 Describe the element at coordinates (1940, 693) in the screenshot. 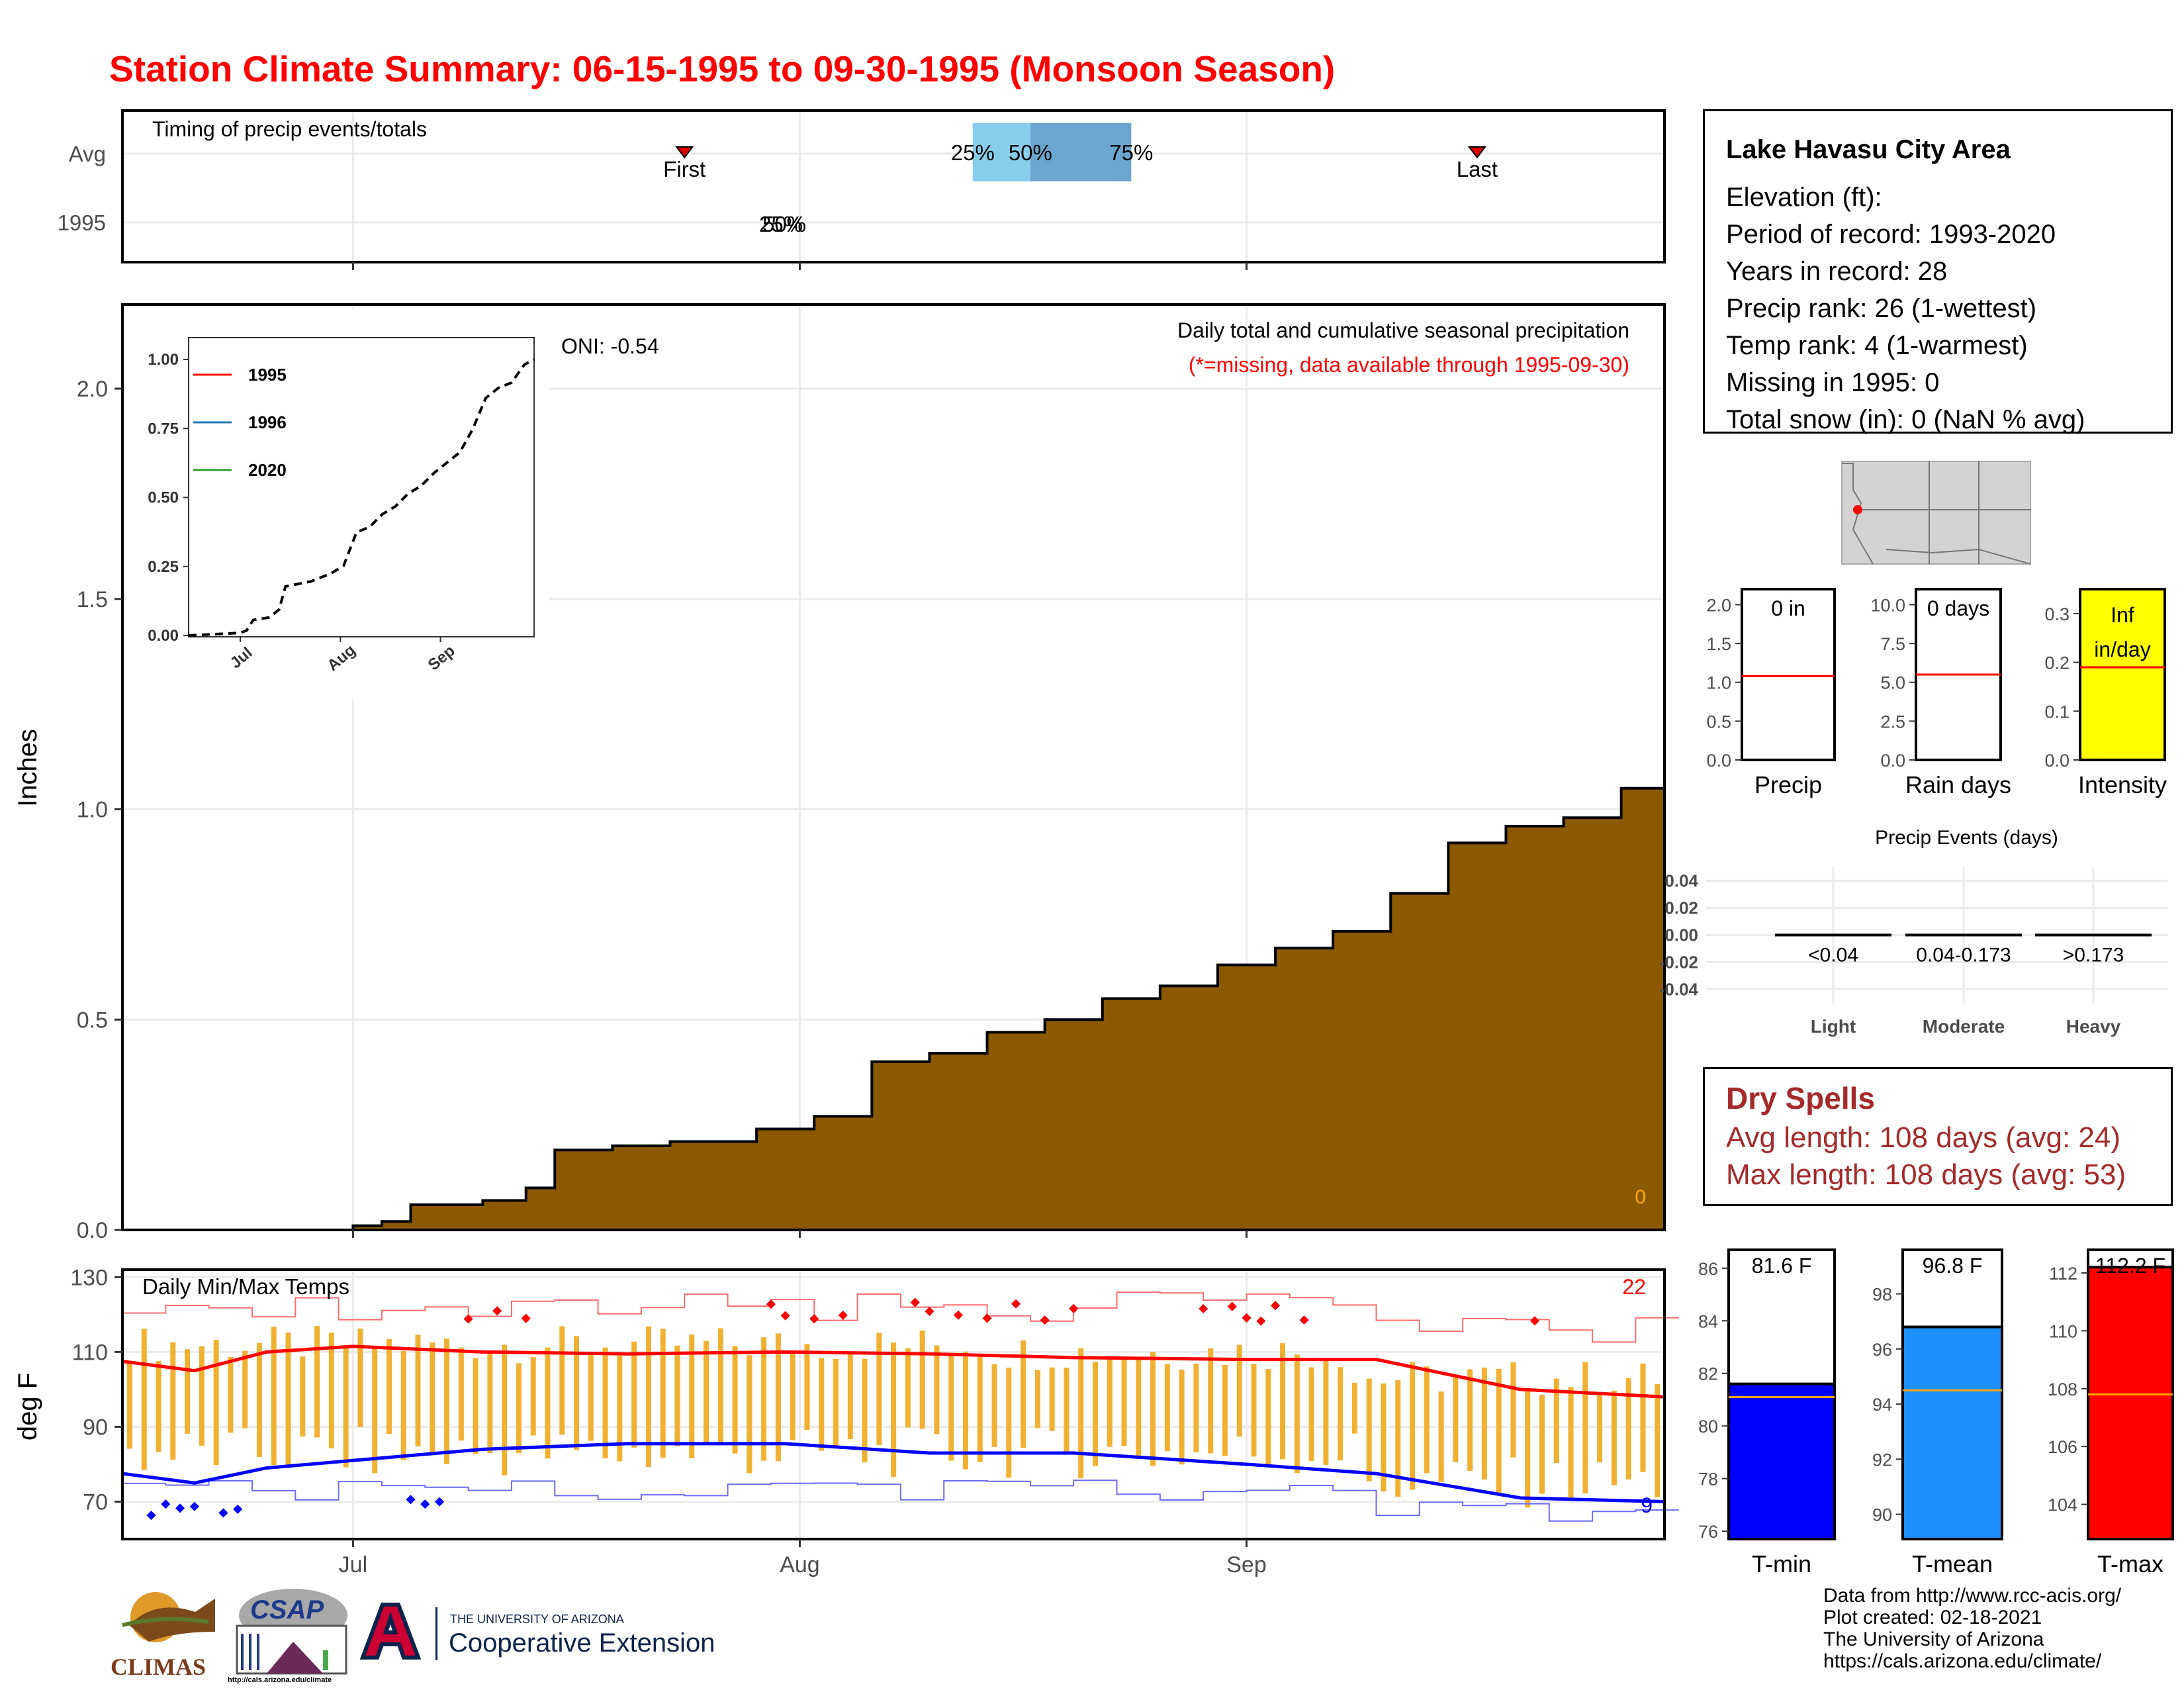

I see `mini-chart-rain-days: 0.0 2.5 5.0 7.5 10.0 0 days Rain days` at that location.